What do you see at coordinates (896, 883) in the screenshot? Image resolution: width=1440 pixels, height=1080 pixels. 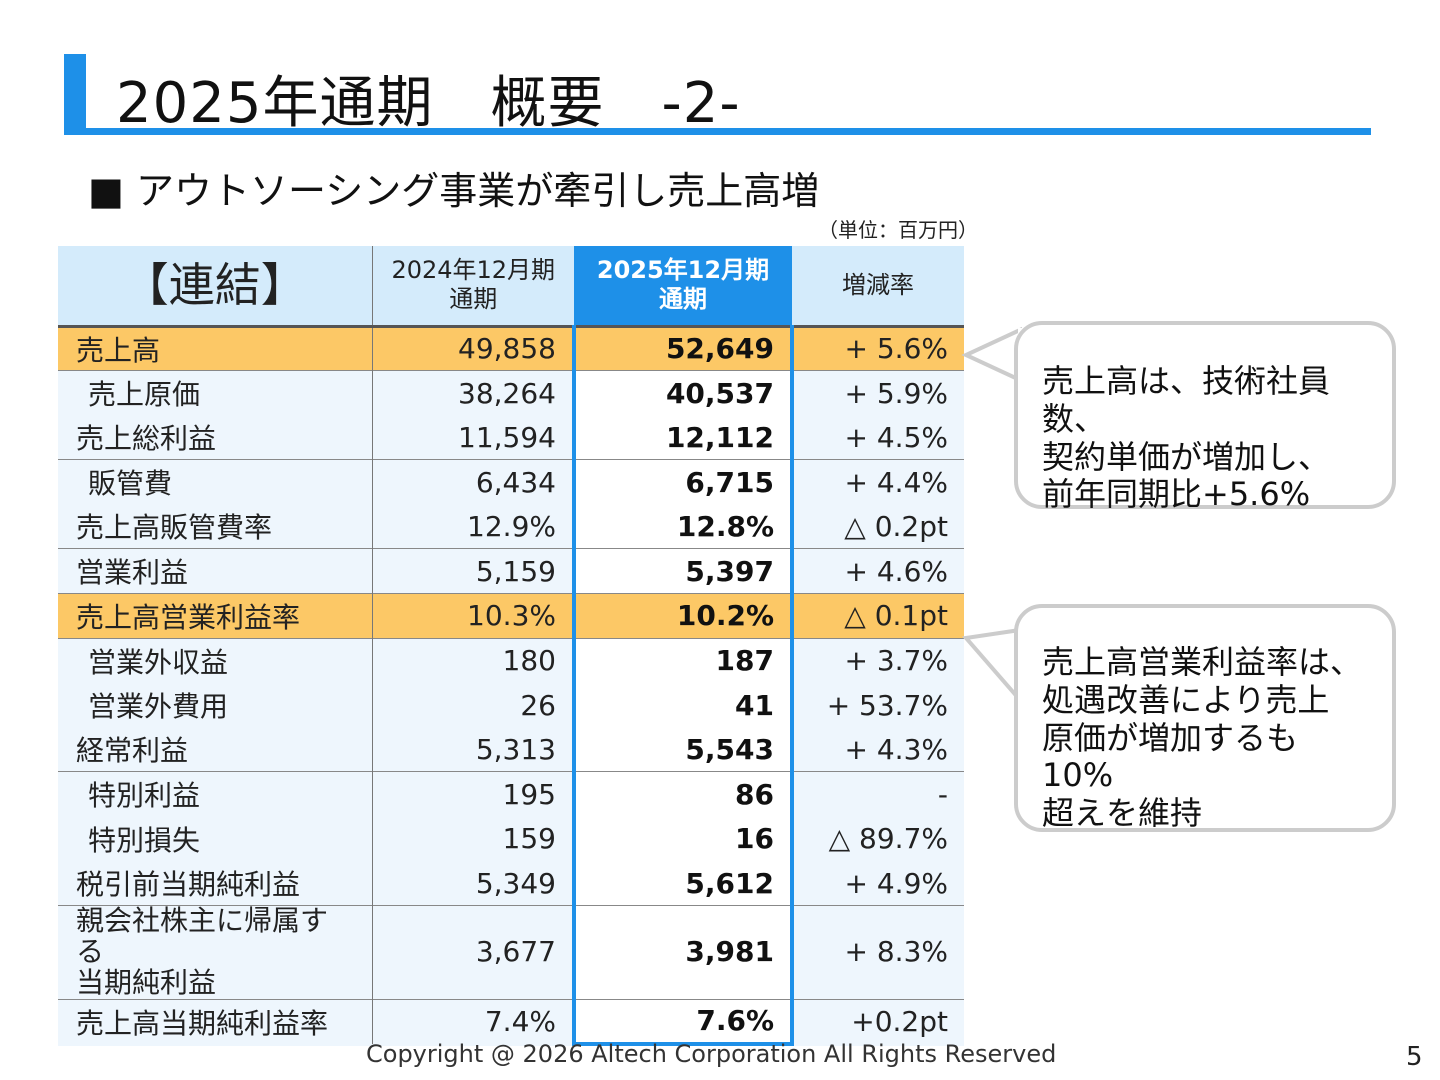 I see `change-rate: + 4.9%` at bounding box center [896, 883].